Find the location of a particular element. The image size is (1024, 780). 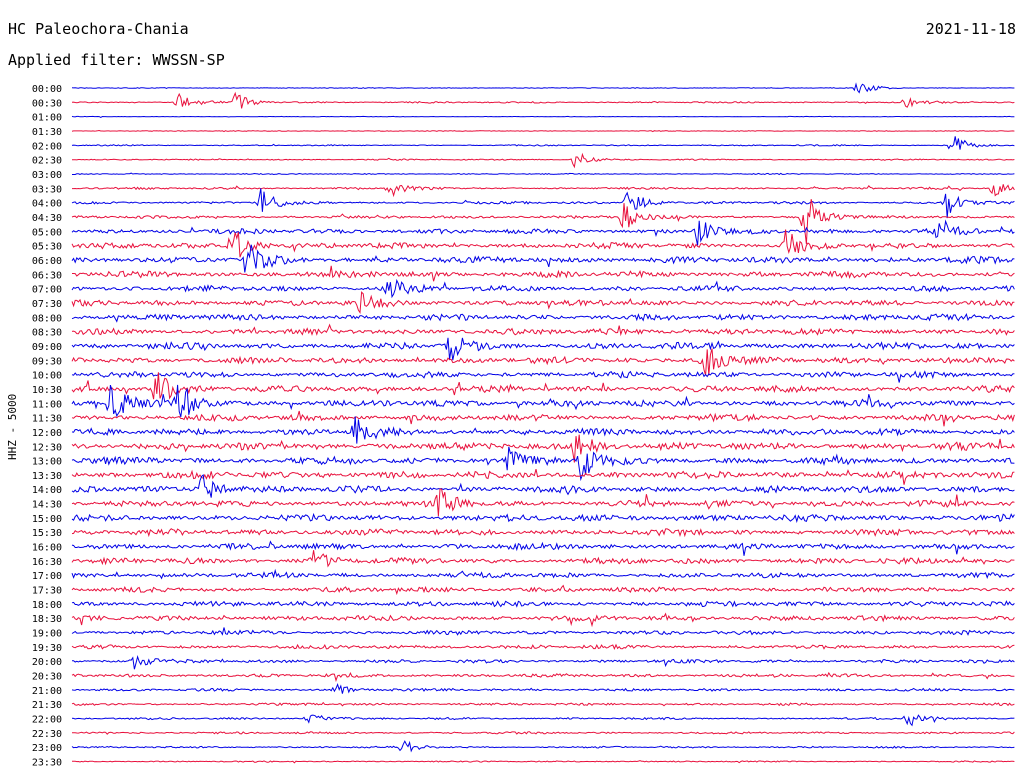

row-time-label: 12:30 is located at coordinates (47, 447).